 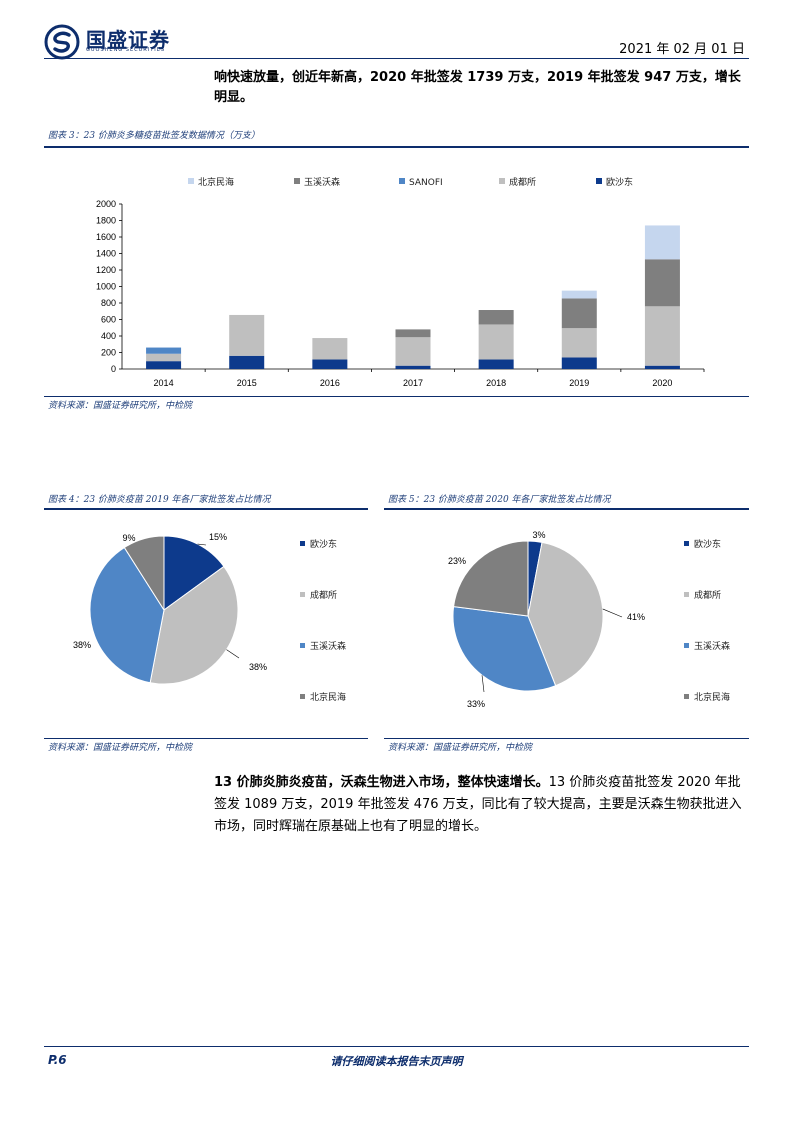 I want to click on brand-subtitle: GUOSHENG SECURITIES, so click(x=126, y=50).